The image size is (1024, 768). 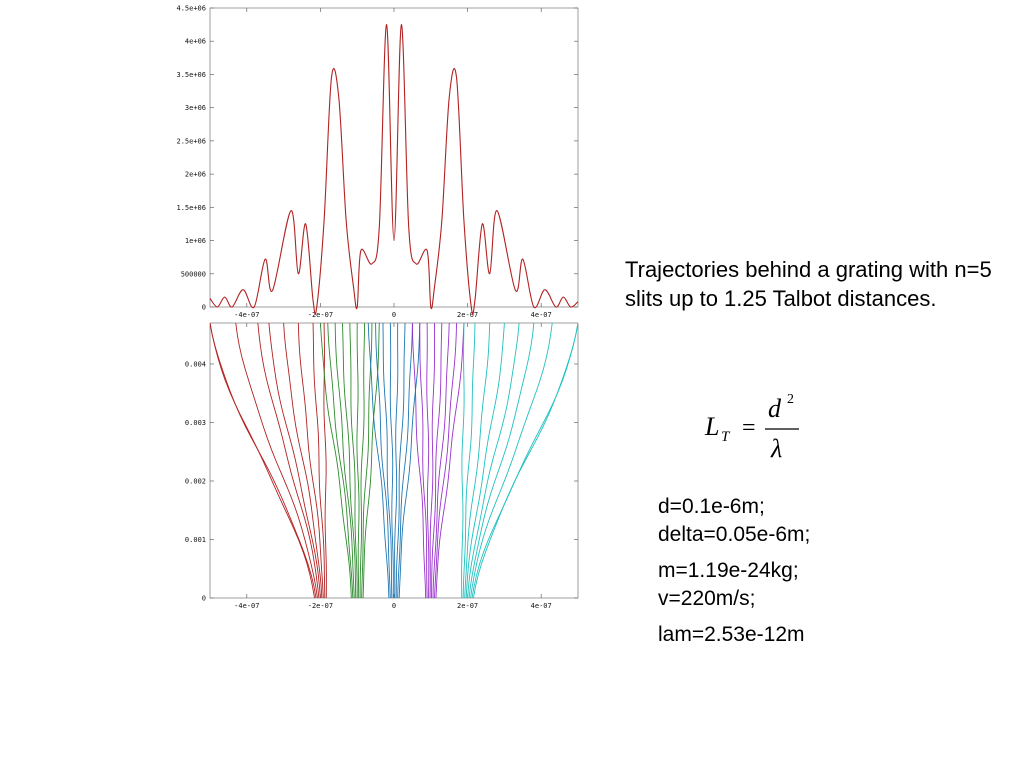 What do you see at coordinates (191, 75) in the screenshot?
I see `y-tick-label: 3.5e+06` at bounding box center [191, 75].